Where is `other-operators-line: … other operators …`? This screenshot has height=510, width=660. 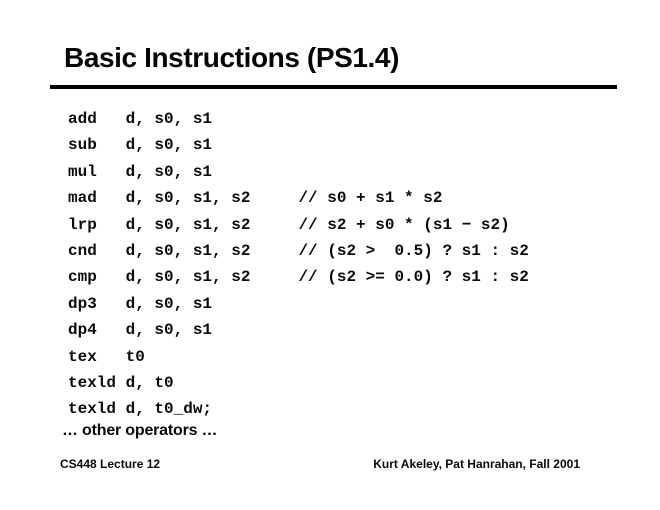 other-operators-line: … other operators … is located at coordinates (140, 430).